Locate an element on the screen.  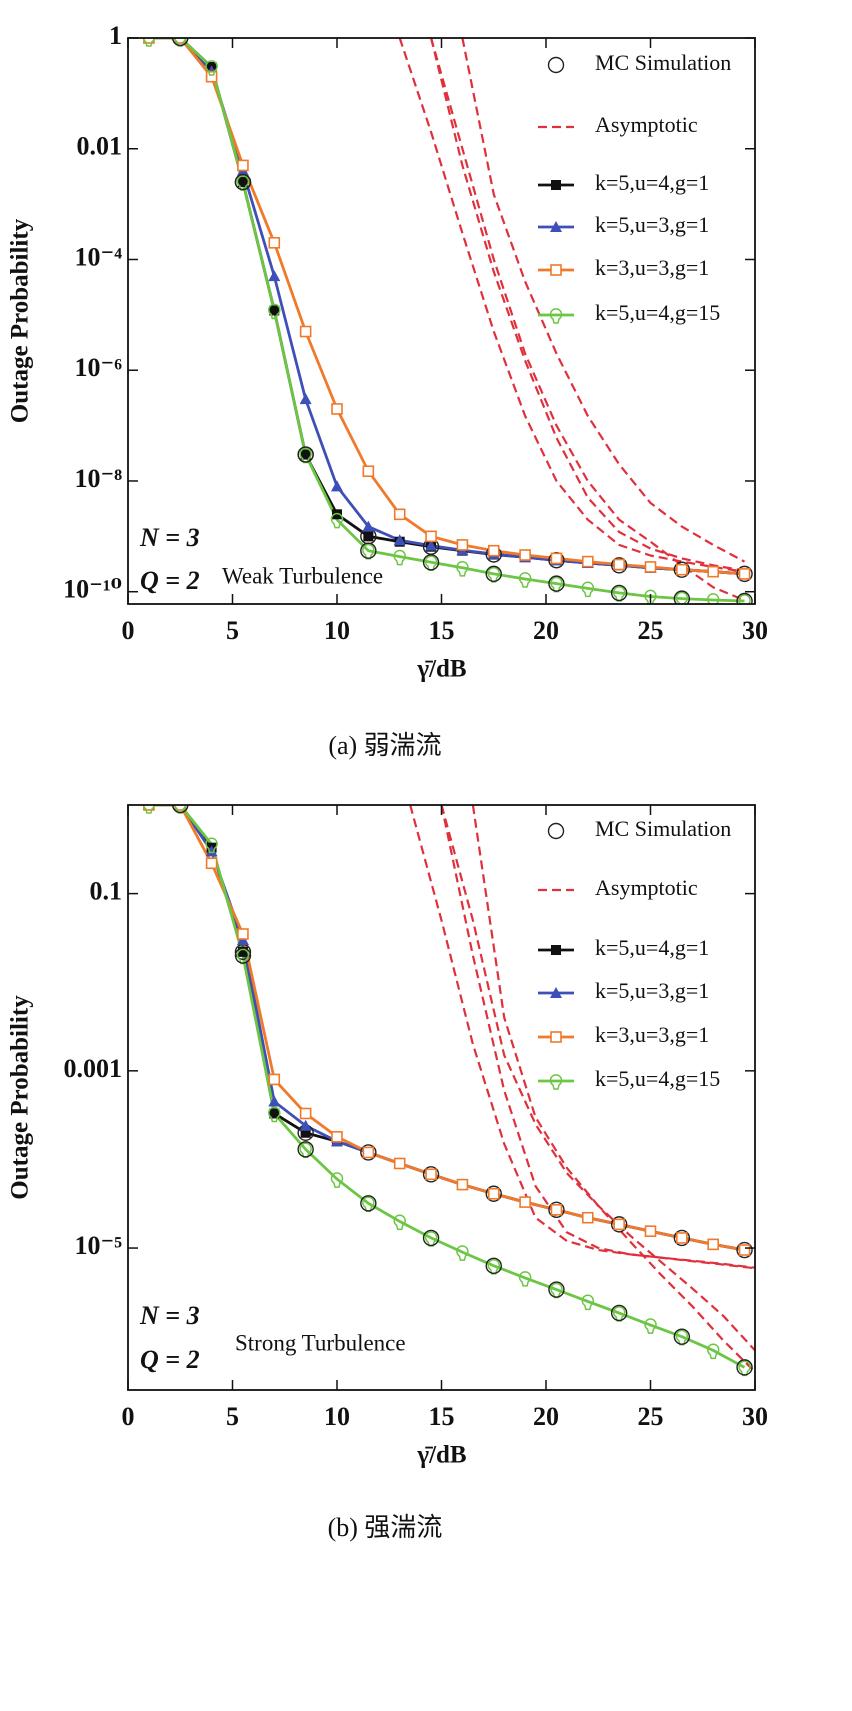
caption: (a) 弱湍流 is located at coordinates (384, 745).